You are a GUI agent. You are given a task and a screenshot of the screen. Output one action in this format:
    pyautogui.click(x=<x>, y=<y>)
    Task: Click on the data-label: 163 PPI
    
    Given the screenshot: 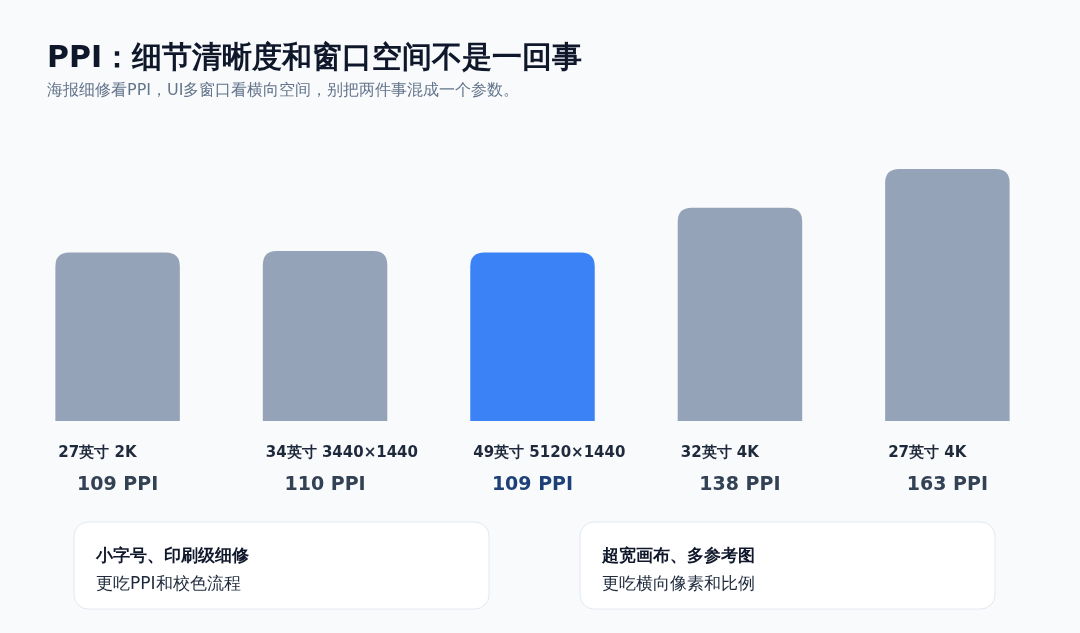 What is the action you would take?
    pyautogui.click(x=947, y=483)
    